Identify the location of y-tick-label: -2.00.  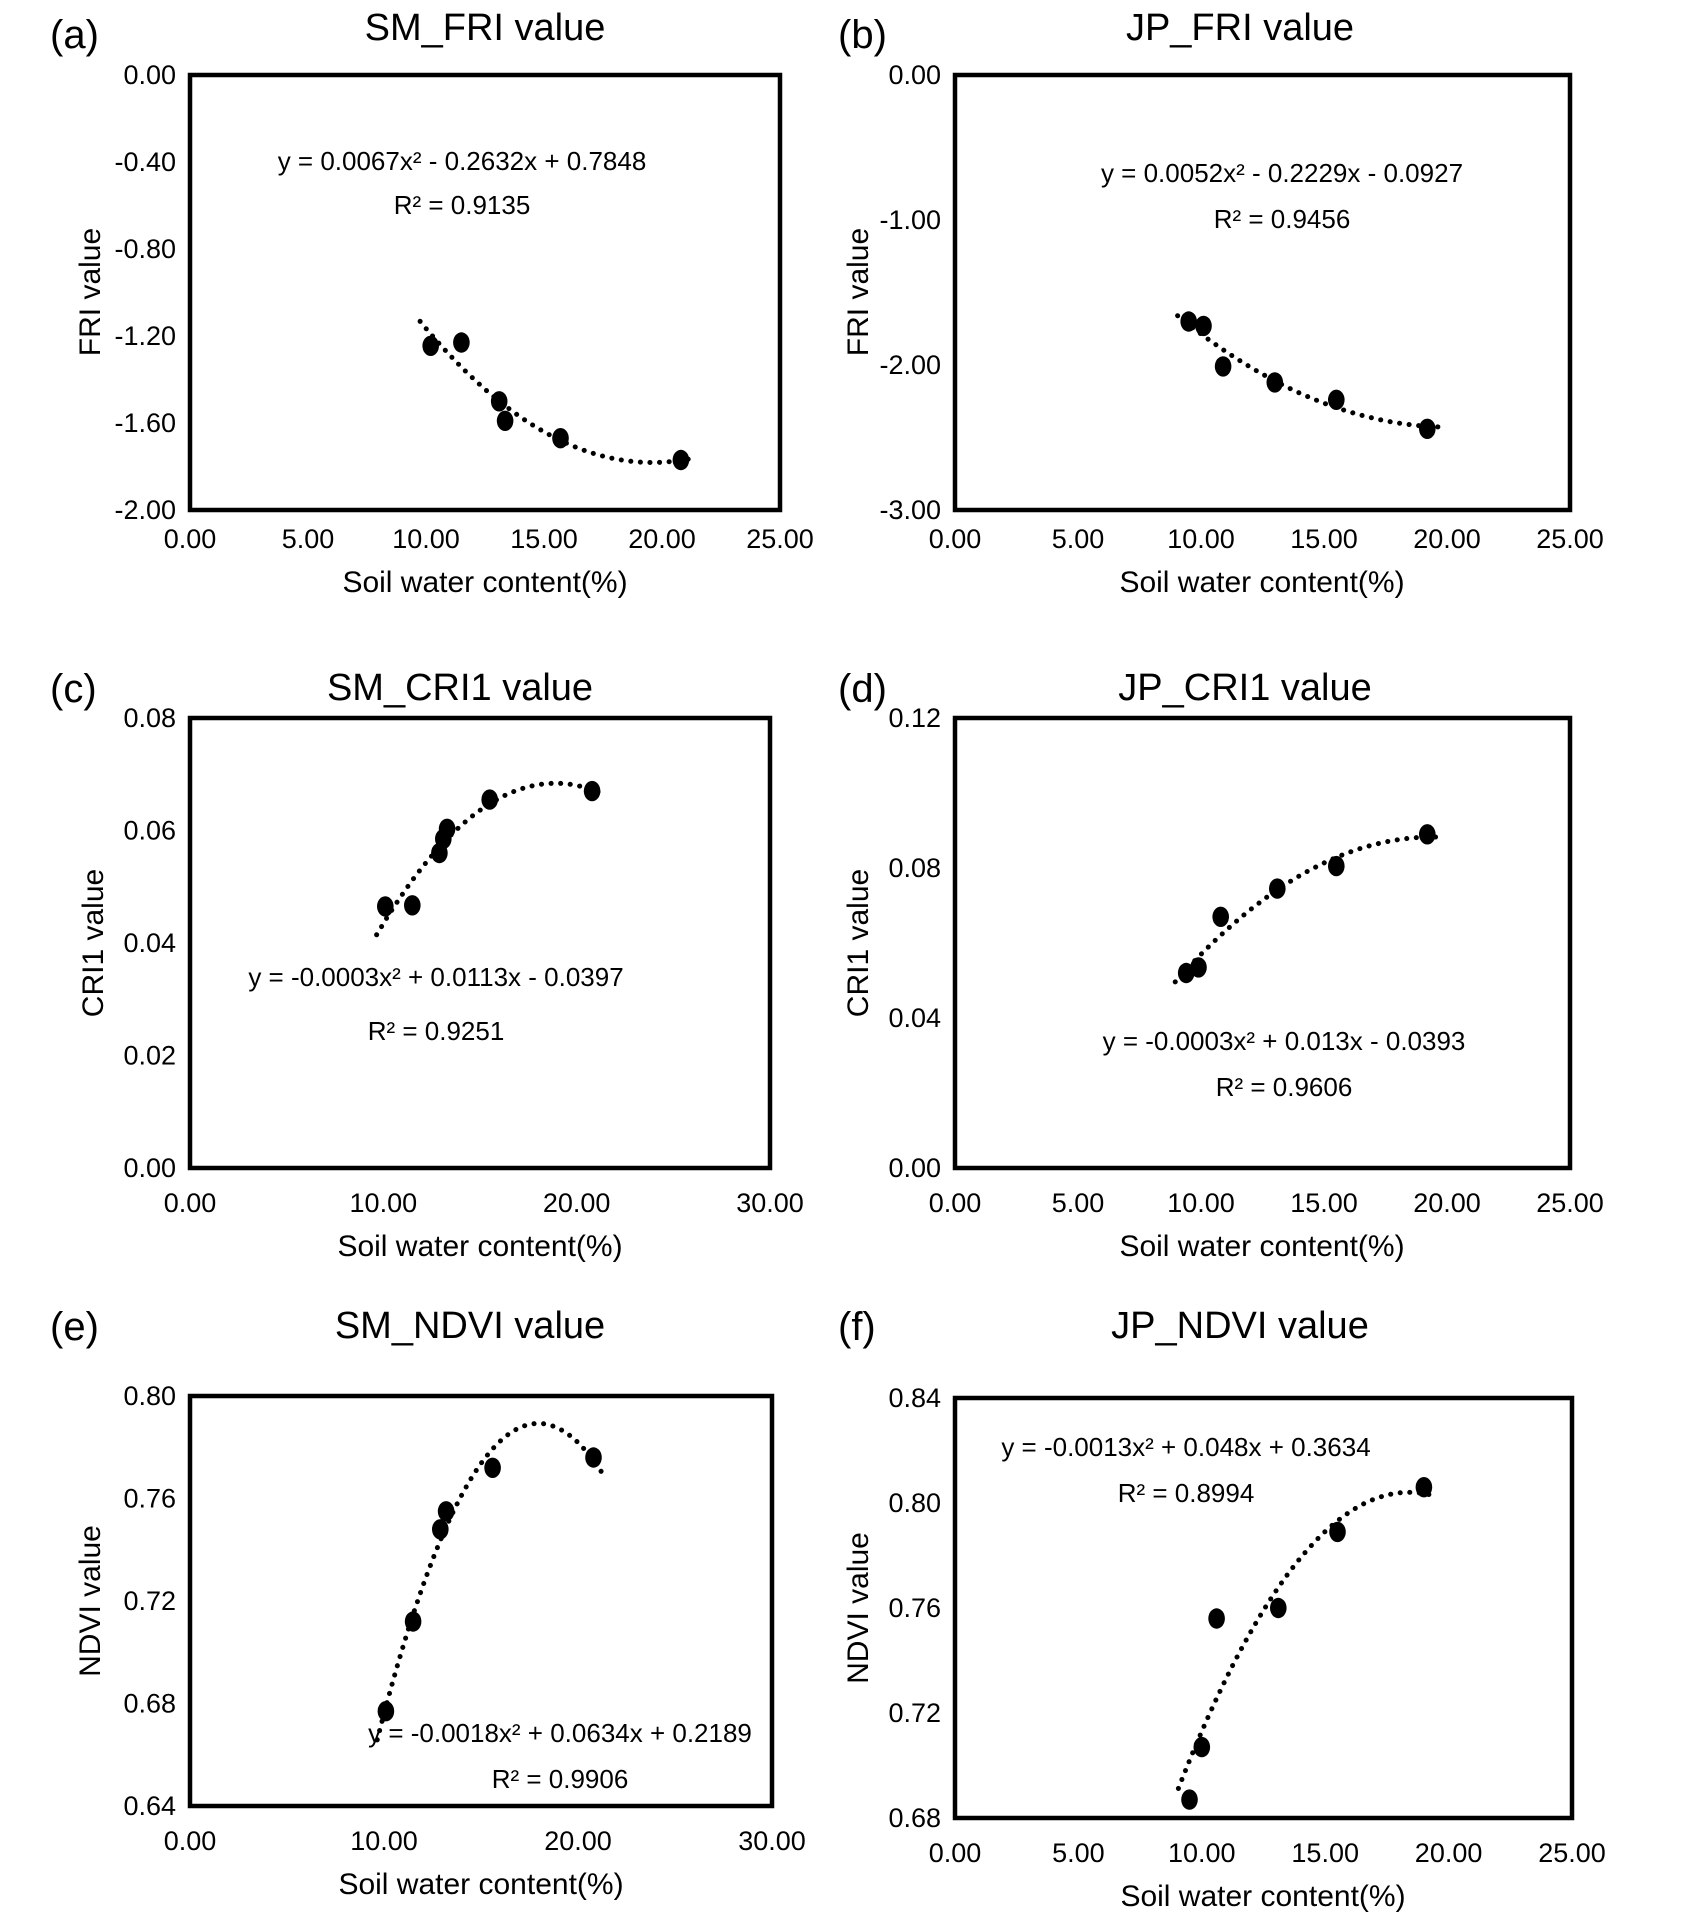
(145, 510).